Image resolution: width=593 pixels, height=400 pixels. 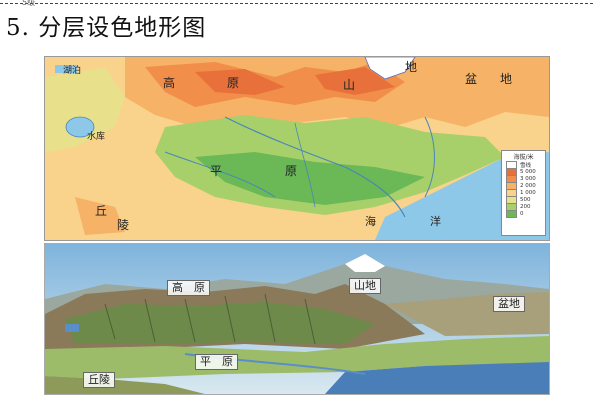 I want to click on legend-label: 0, so click(x=522, y=213).